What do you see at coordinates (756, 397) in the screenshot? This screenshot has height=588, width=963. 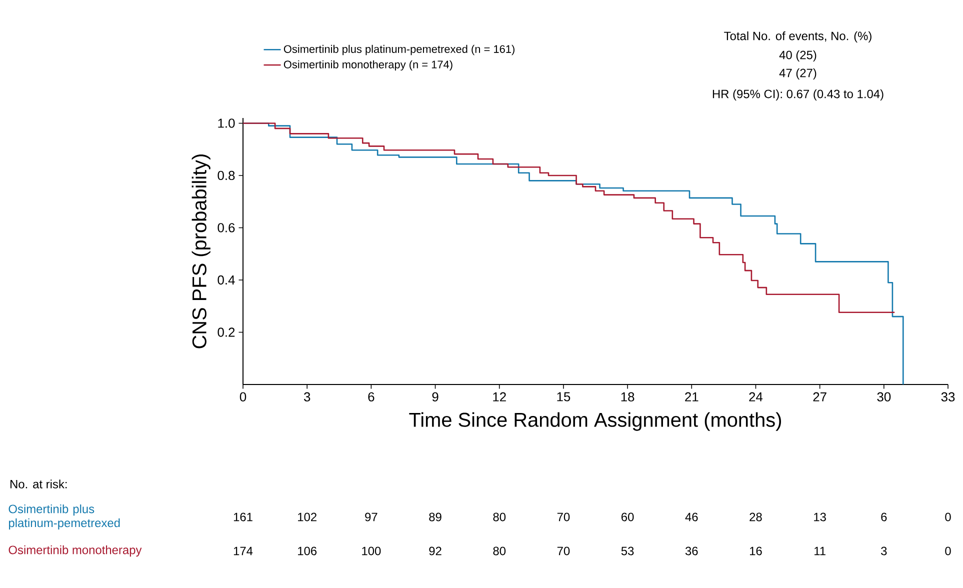 I see `x-tick-label: 24` at bounding box center [756, 397].